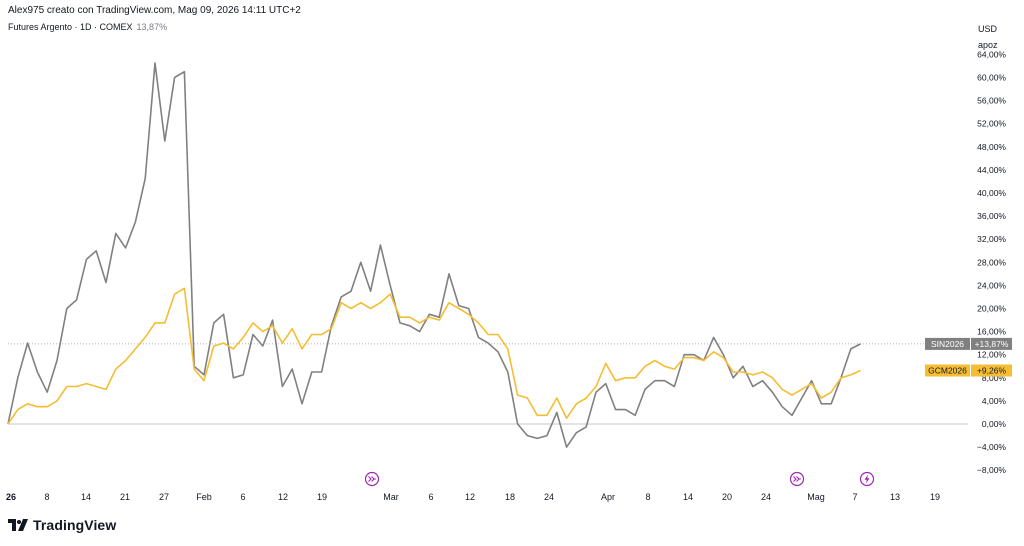 This screenshot has width=1024, height=546. I want to click on symbol-info: Futures Argento · 1D · COMEX 13,87%, so click(87, 27).